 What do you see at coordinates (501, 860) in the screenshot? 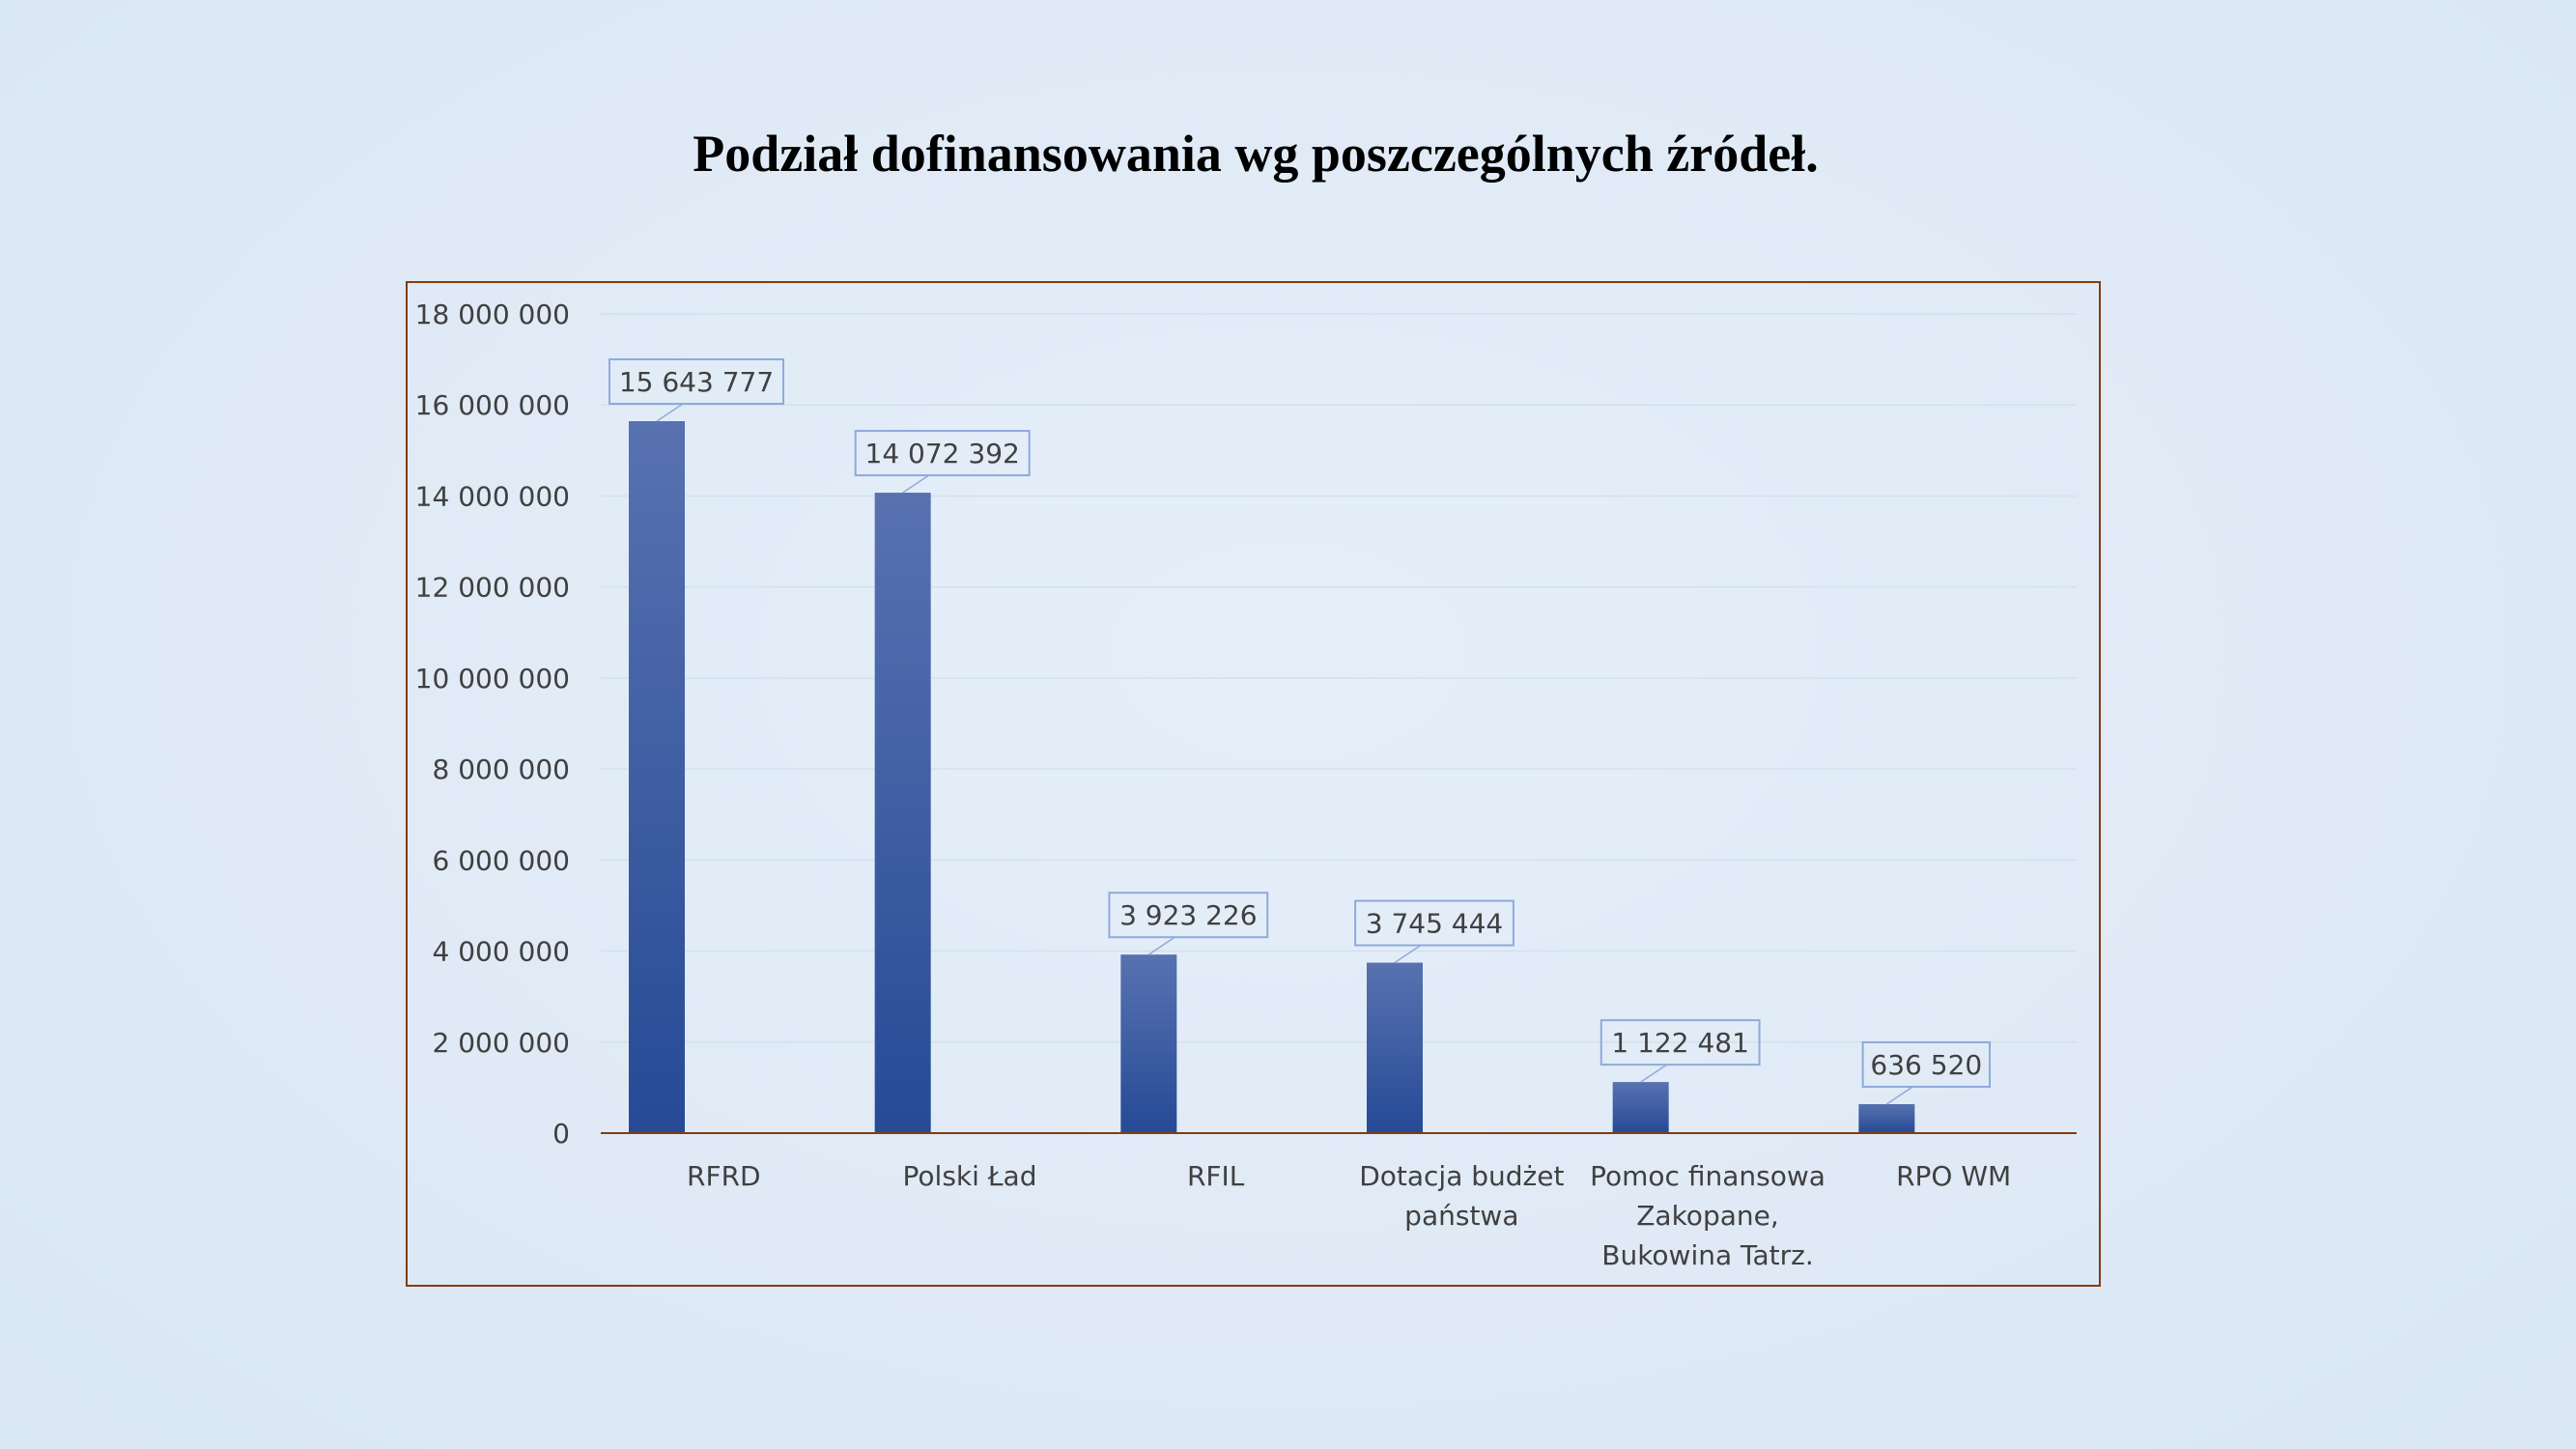
I see `y-tick-label: 6 000 000` at bounding box center [501, 860].